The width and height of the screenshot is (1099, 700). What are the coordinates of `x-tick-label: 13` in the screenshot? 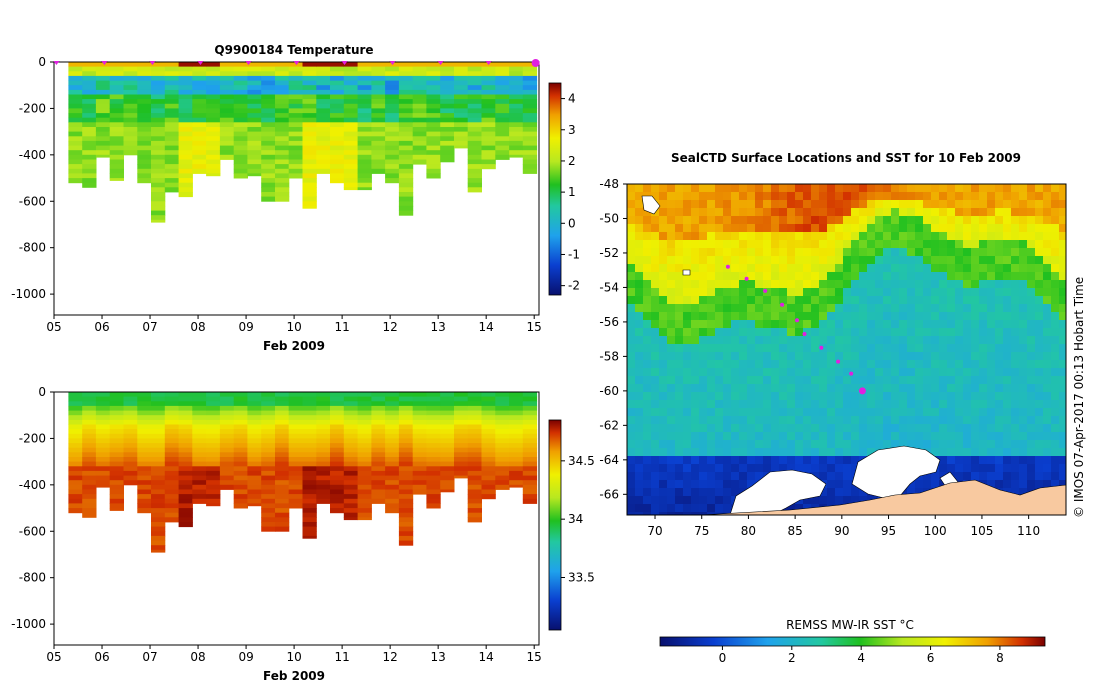 It's located at (438, 327).